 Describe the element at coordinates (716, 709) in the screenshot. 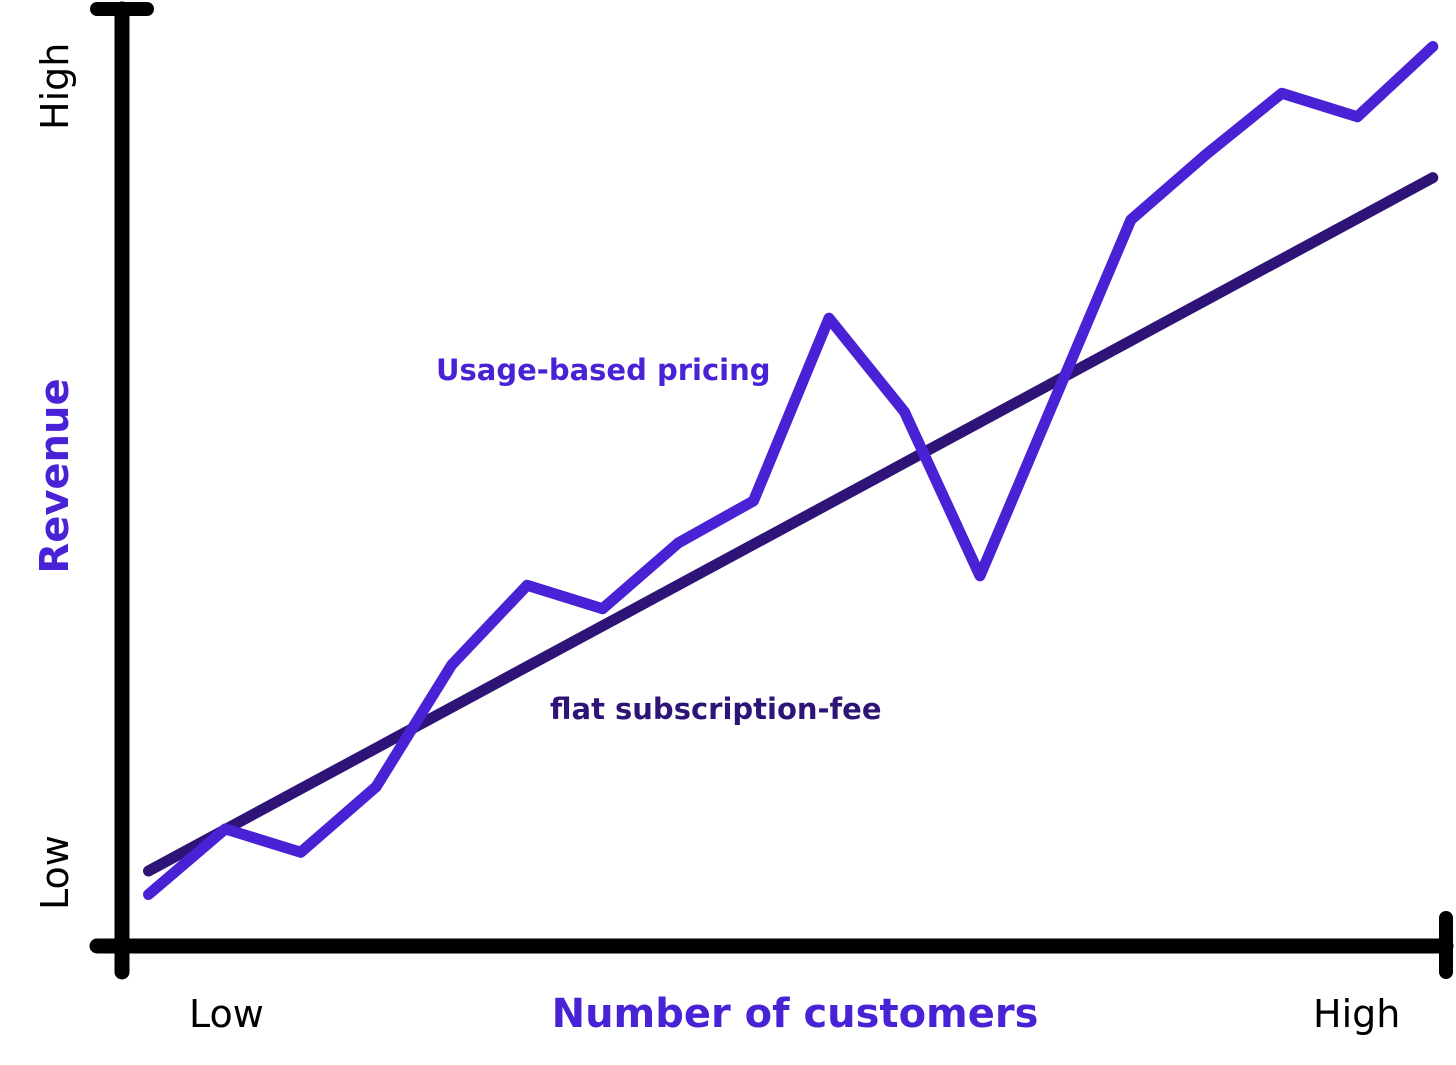

I see `flat-fee-series-label: flat subscription-fee` at that location.